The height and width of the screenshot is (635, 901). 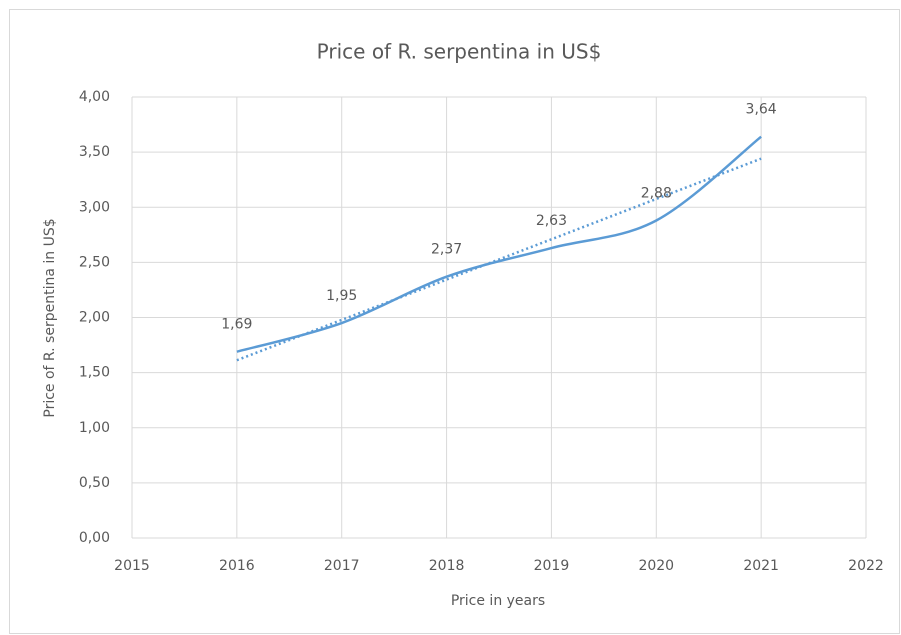 What do you see at coordinates (94, 207) in the screenshot?
I see `y-tick-label: 3,00` at bounding box center [94, 207].